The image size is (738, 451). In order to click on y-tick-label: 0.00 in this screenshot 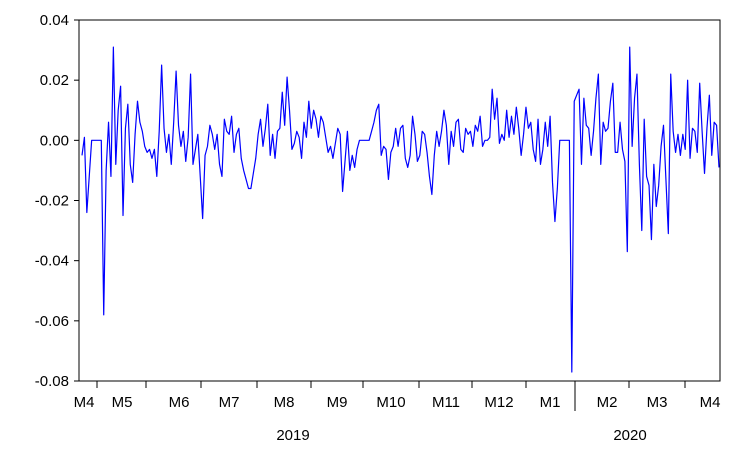, I will do `click(54, 140)`.